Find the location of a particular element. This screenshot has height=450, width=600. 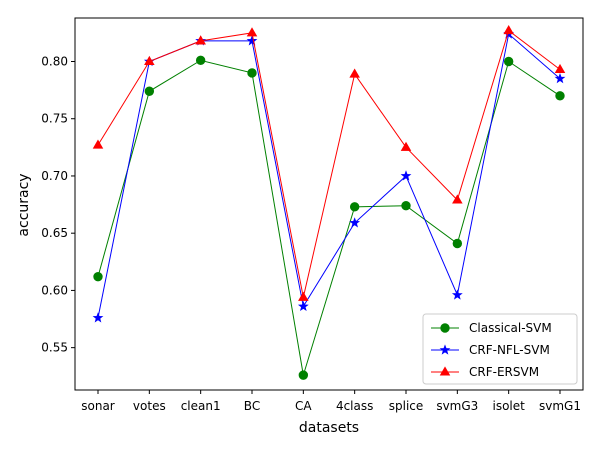

legend-label-crf-ersvm: CRF-ERSVM is located at coordinates (504, 372).